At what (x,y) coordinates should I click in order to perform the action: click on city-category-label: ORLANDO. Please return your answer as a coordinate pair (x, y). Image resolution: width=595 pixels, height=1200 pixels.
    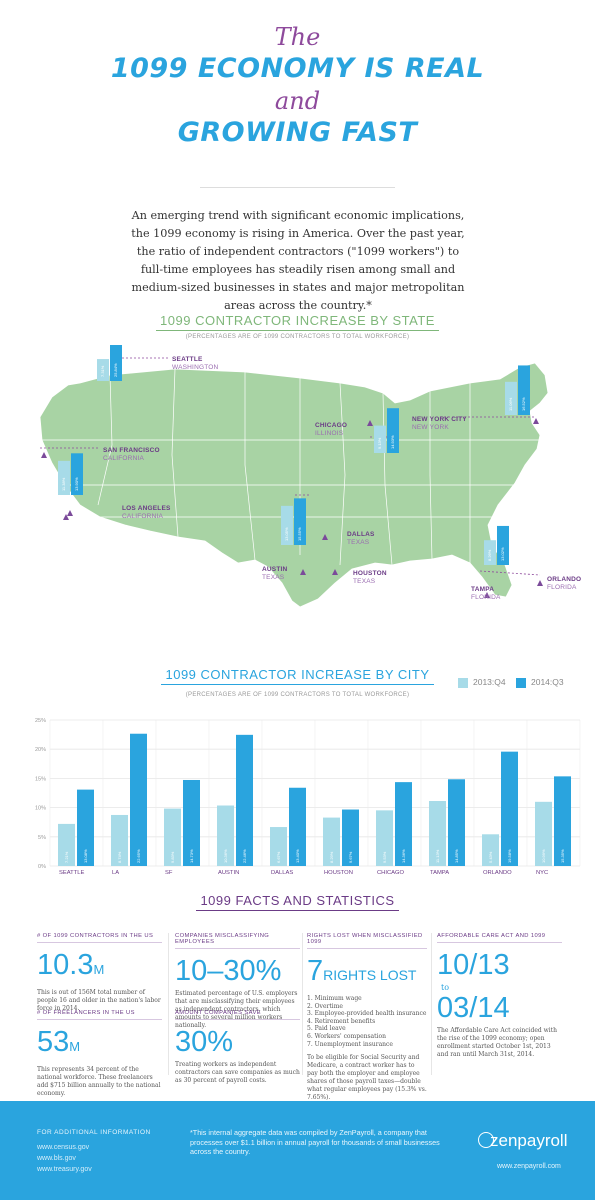
    Looking at the image, I should click on (497, 873).